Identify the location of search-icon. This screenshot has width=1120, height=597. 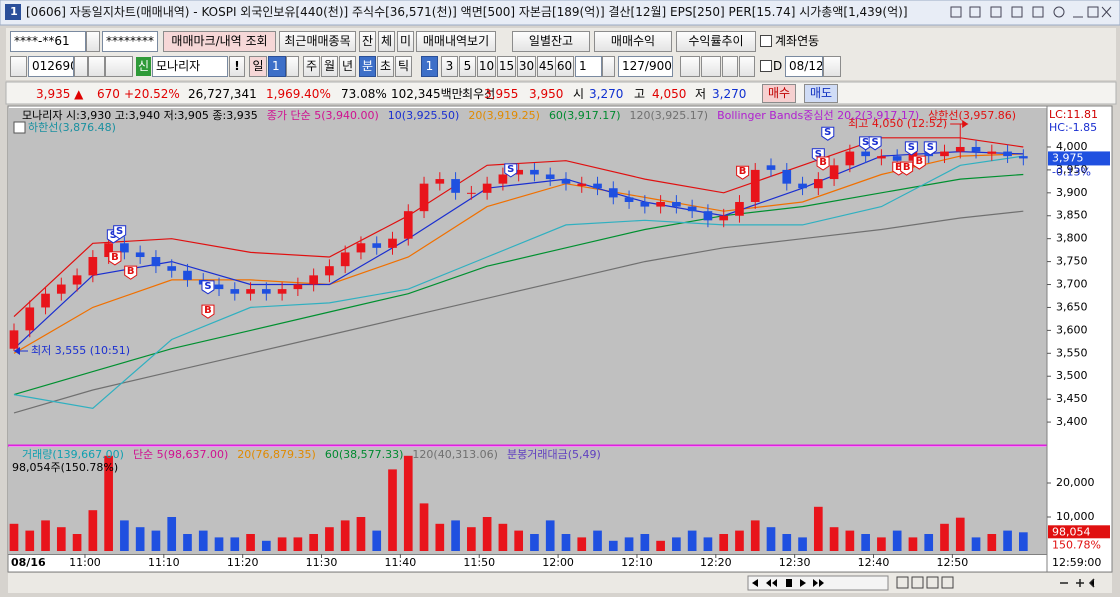
(96, 66).